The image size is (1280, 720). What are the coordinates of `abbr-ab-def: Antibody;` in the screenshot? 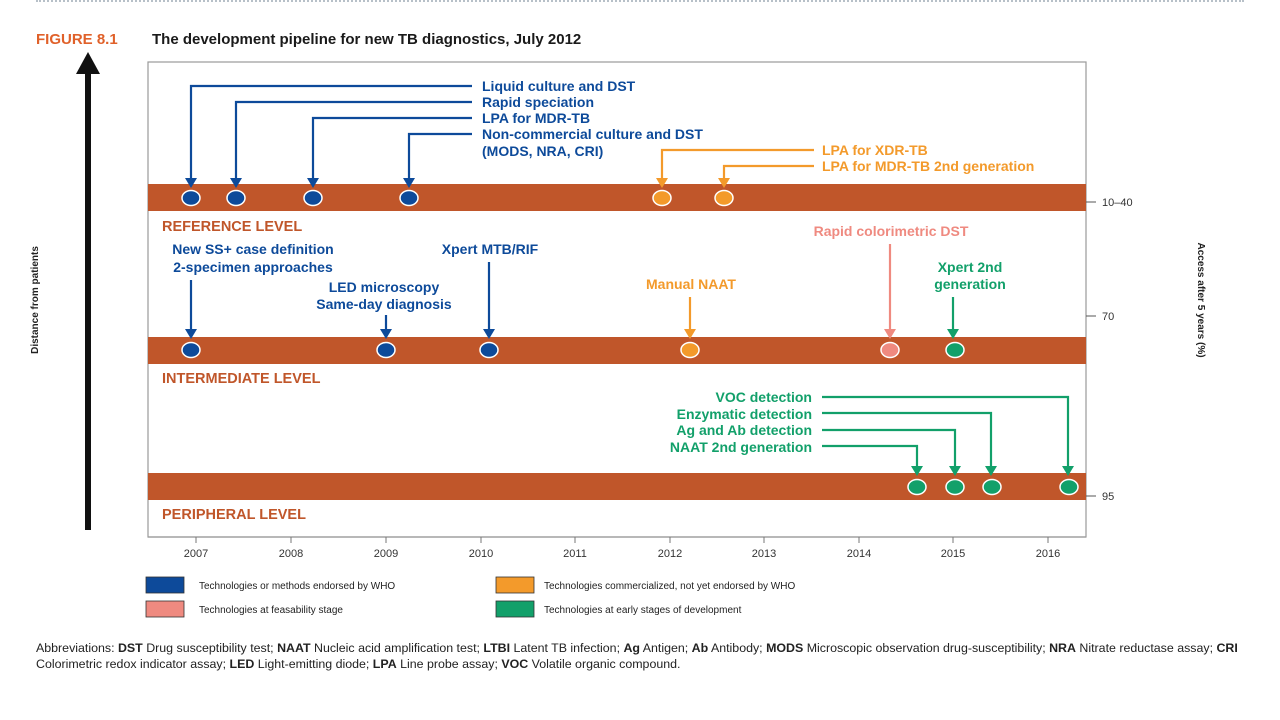 It's located at (737, 648).